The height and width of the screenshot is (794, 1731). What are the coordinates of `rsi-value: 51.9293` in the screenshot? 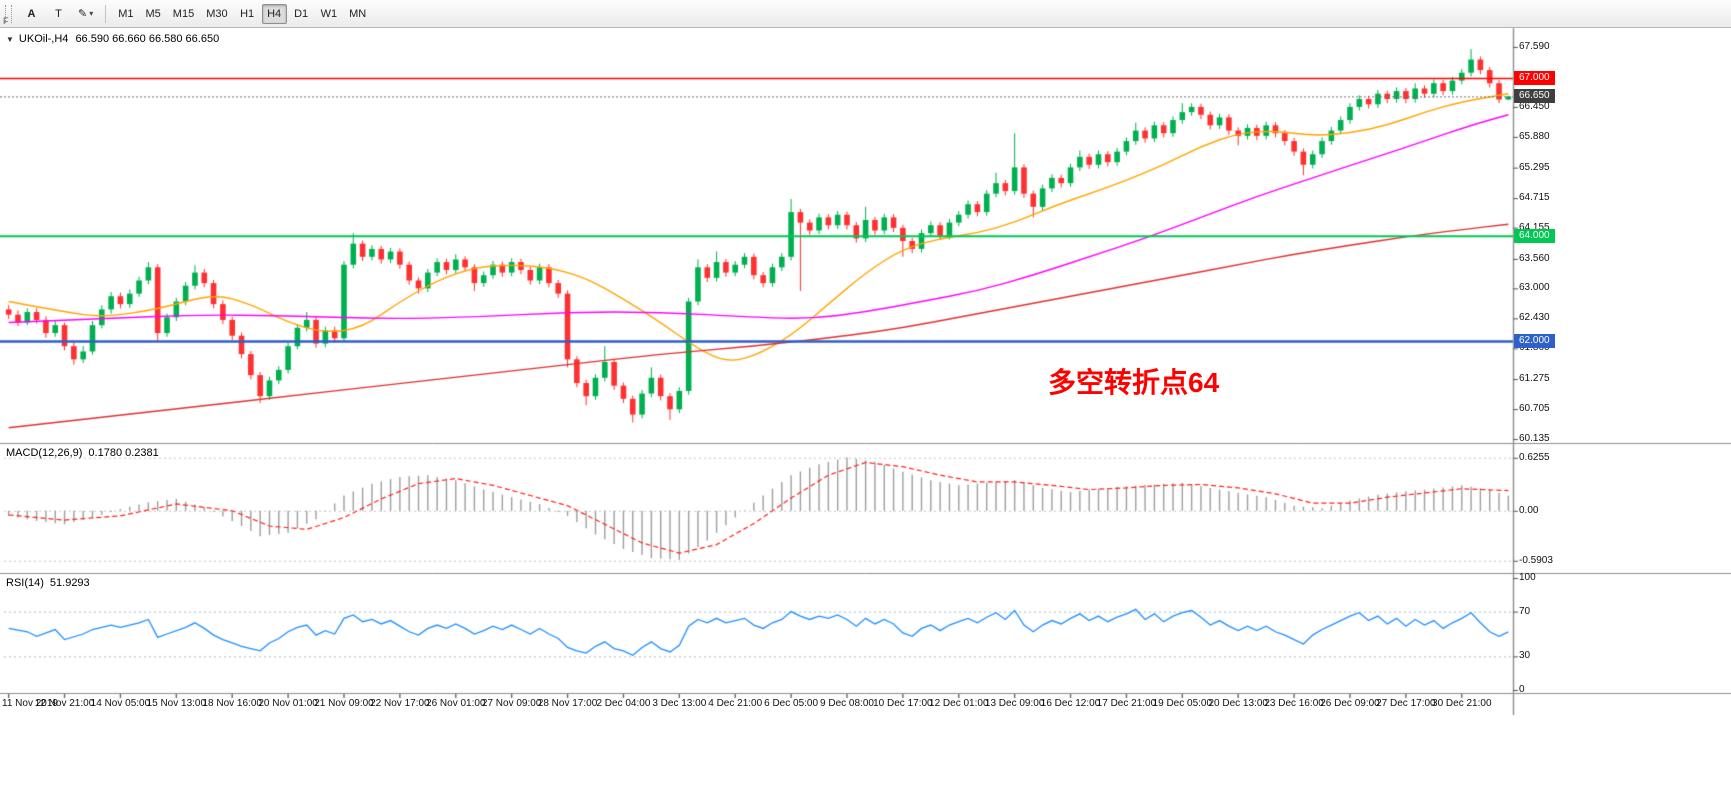 It's located at (69, 583).